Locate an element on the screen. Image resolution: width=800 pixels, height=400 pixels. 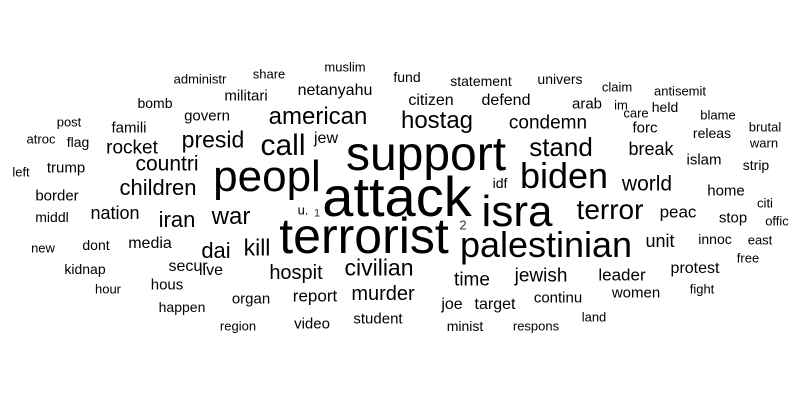
cloud-word: presid is located at coordinates (213, 139).